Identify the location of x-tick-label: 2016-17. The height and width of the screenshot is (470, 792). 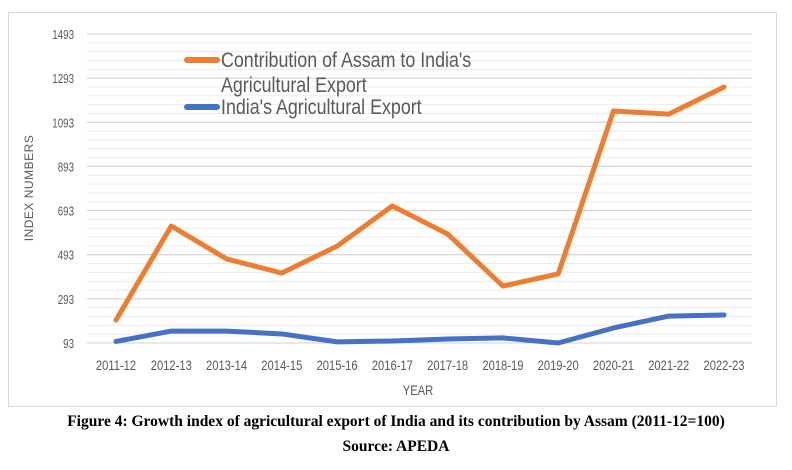
(392, 365).